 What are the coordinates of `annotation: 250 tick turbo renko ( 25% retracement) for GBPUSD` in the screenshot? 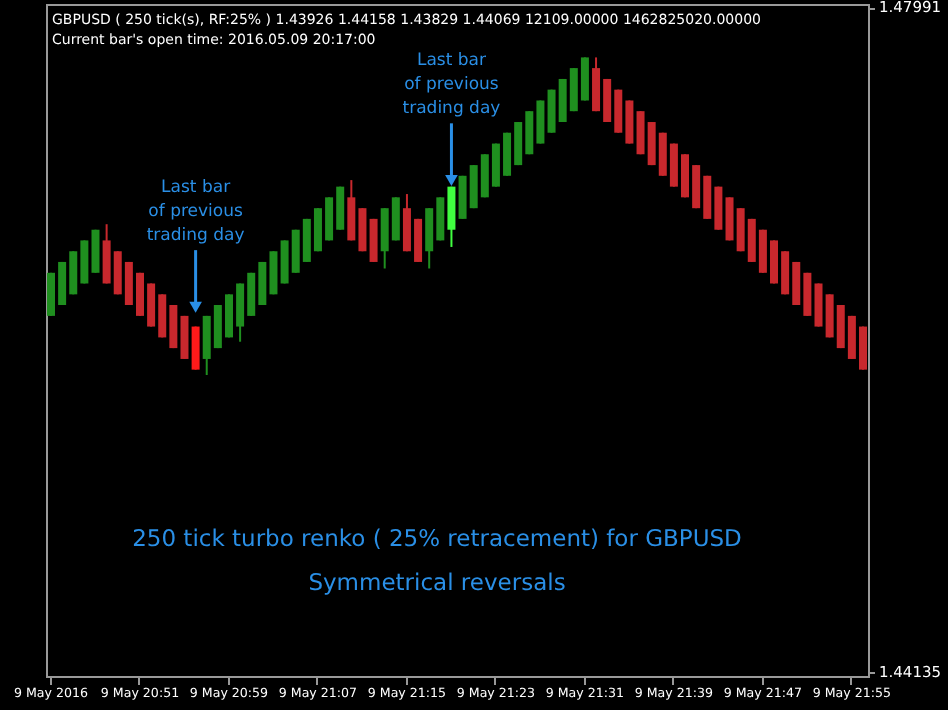 It's located at (437, 538).